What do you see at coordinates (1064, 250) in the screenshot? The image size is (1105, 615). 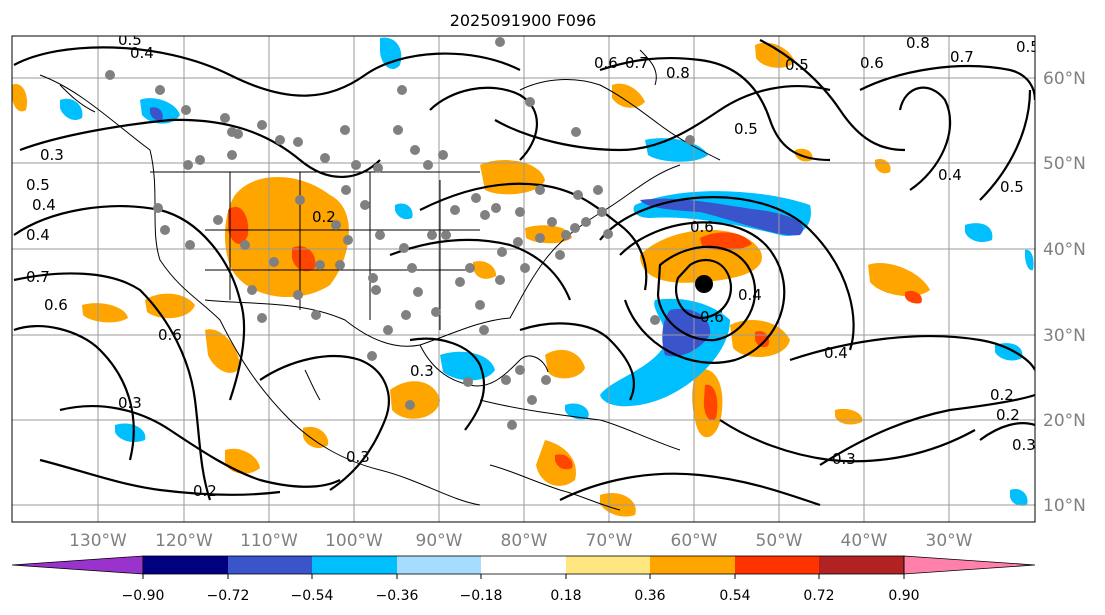 I see `lat-label: 40°N` at bounding box center [1064, 250].